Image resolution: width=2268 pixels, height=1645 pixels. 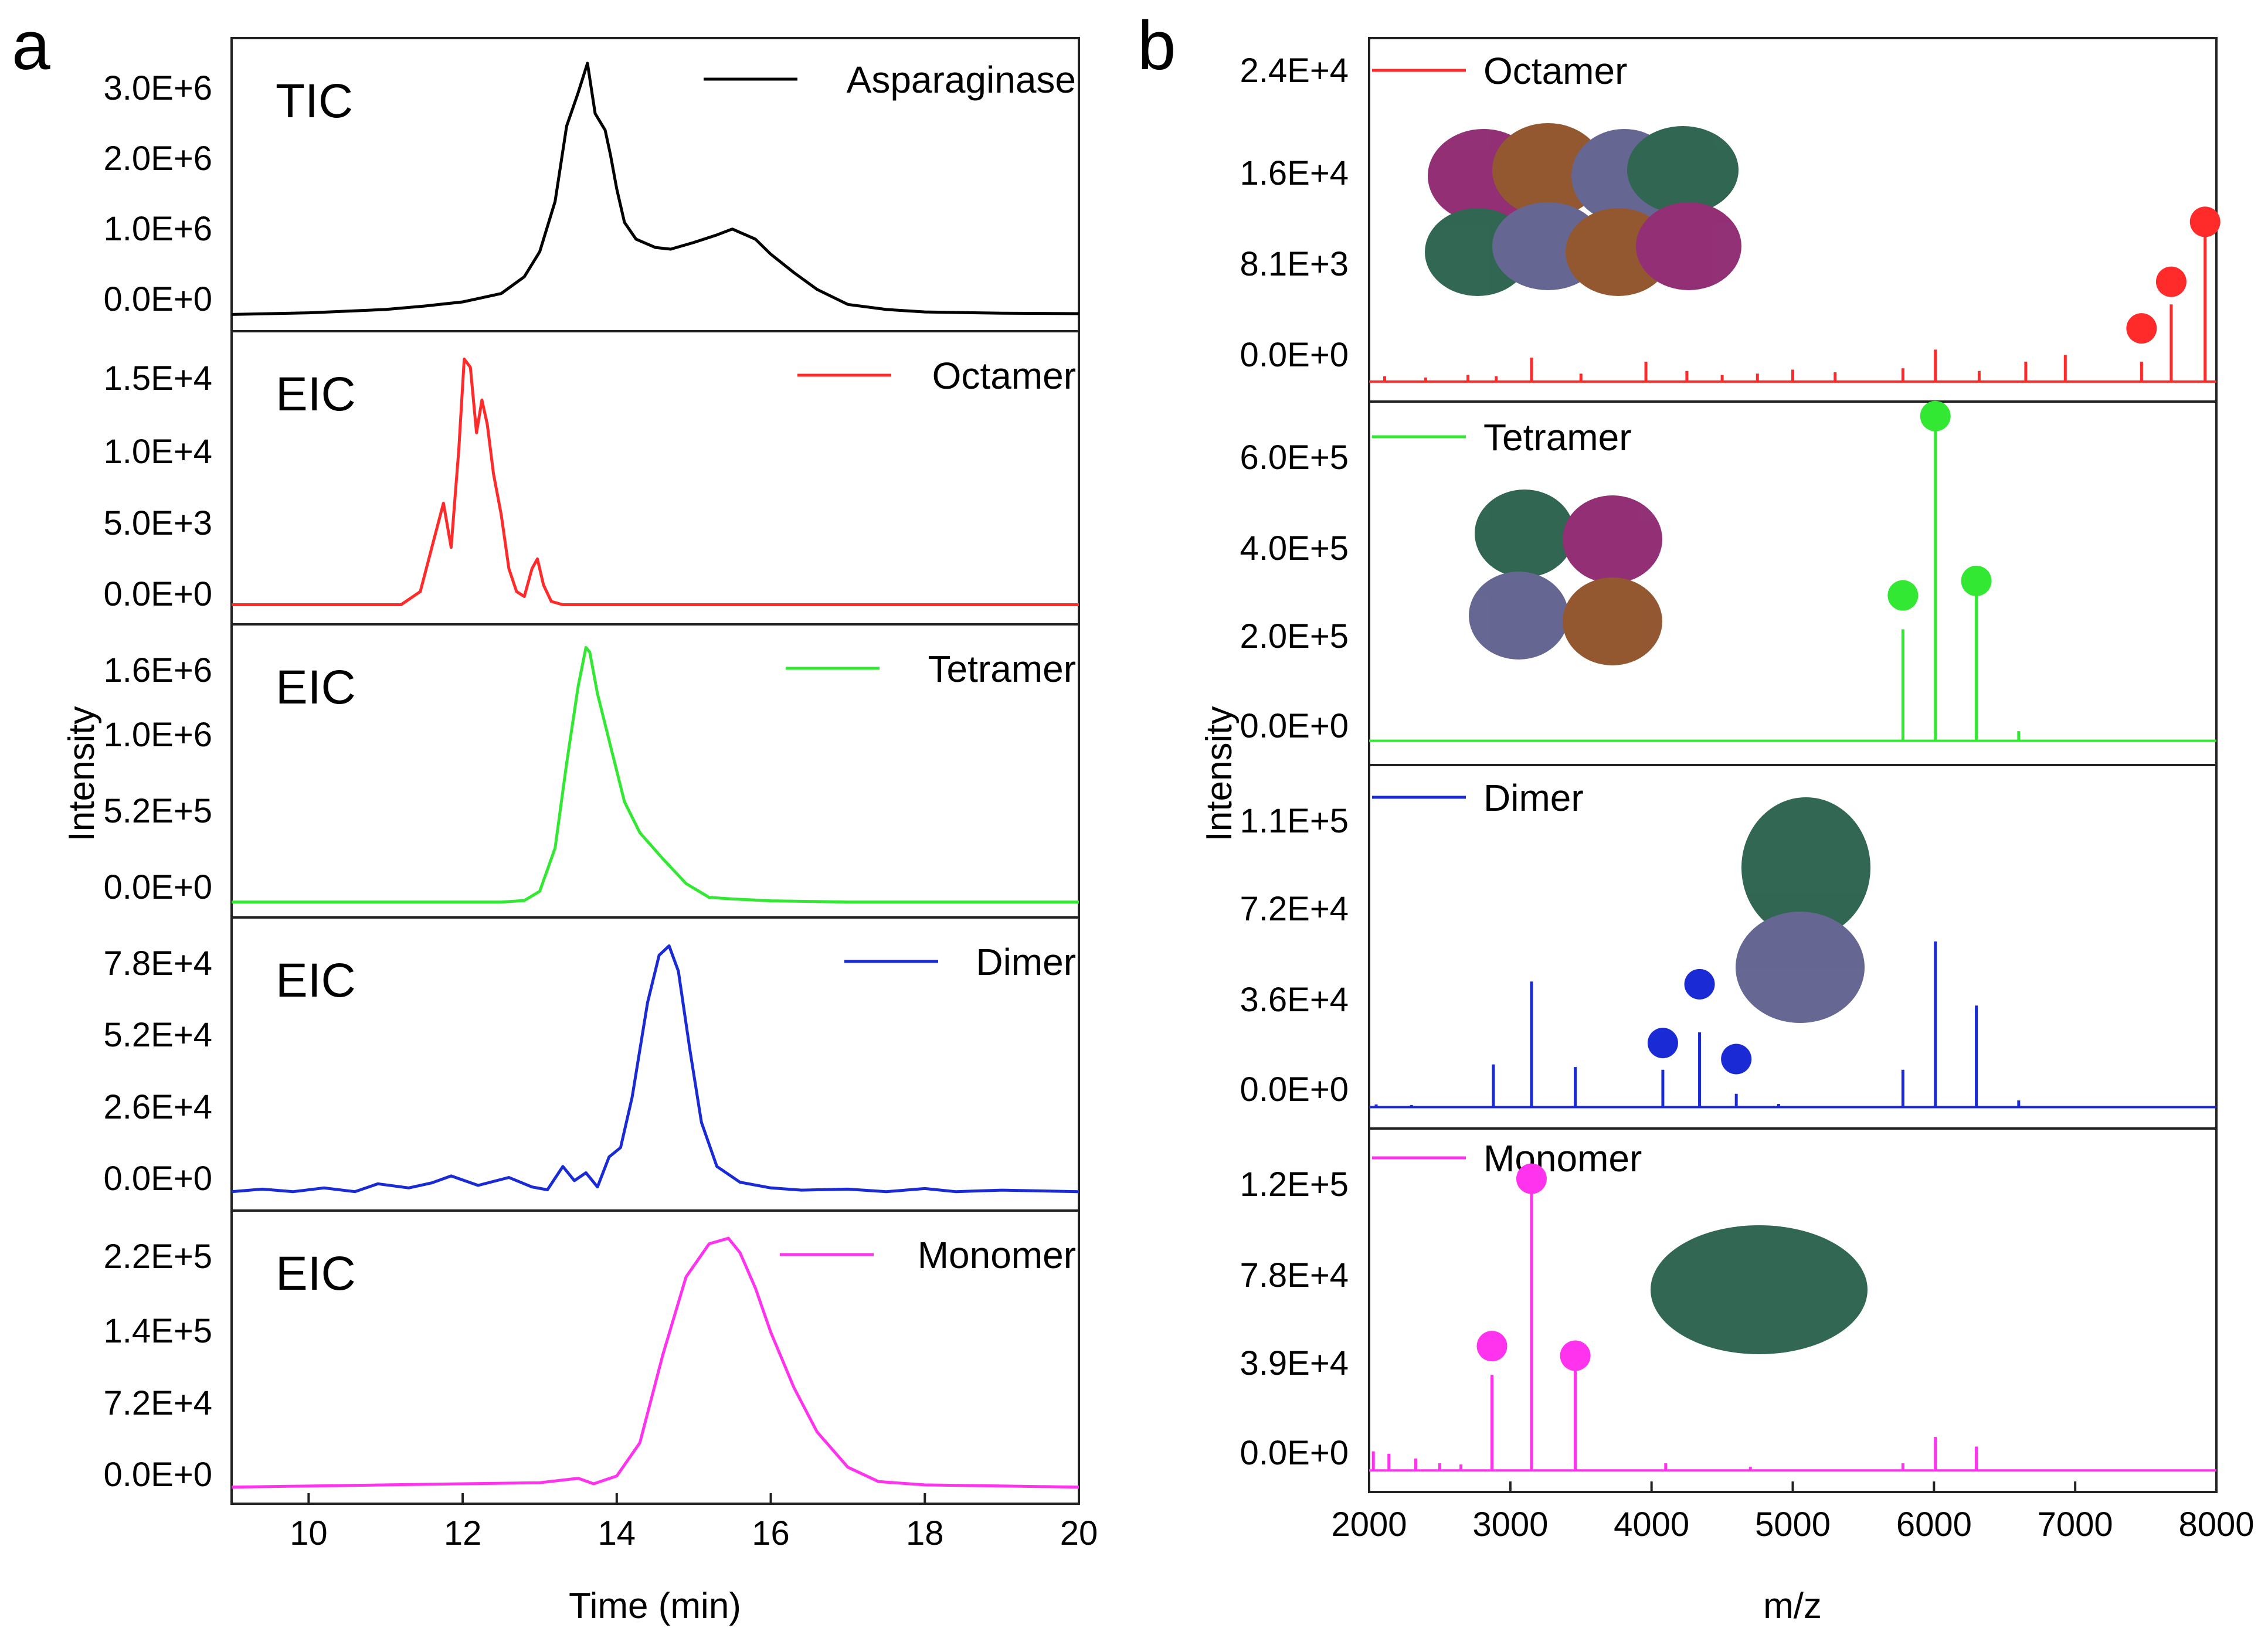 I want to click on x-tick-label: 6000, so click(x=1934, y=1524).